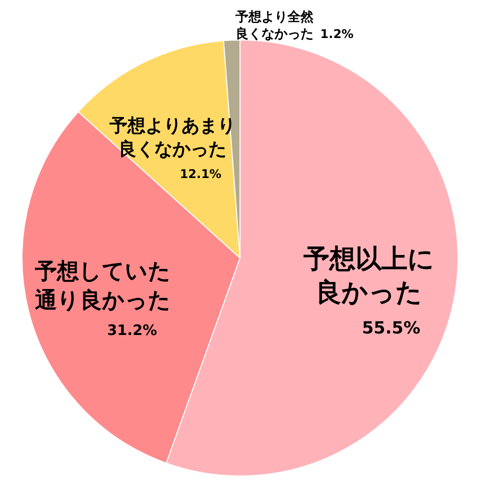 This screenshot has height=480, width=480. I want to click on slice-label: 予想していた通り良かった, so click(103, 286).